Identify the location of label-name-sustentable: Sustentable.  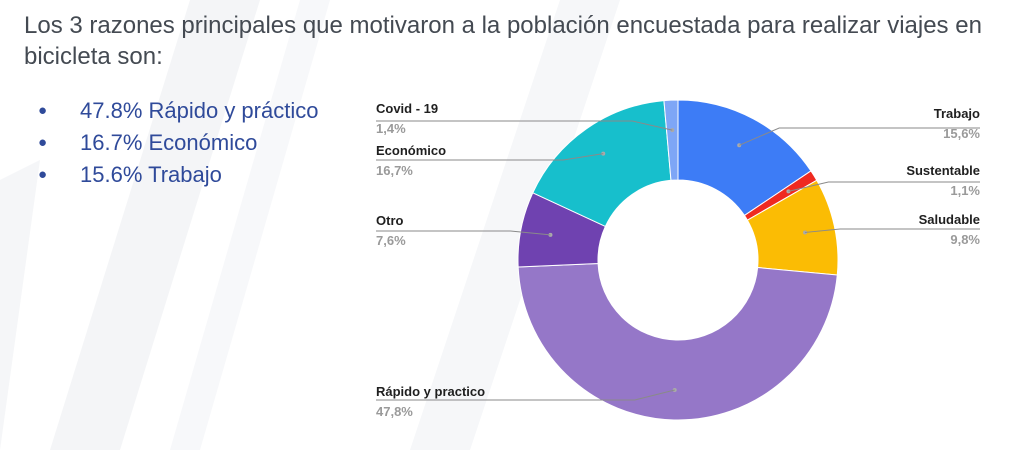
(943, 170).